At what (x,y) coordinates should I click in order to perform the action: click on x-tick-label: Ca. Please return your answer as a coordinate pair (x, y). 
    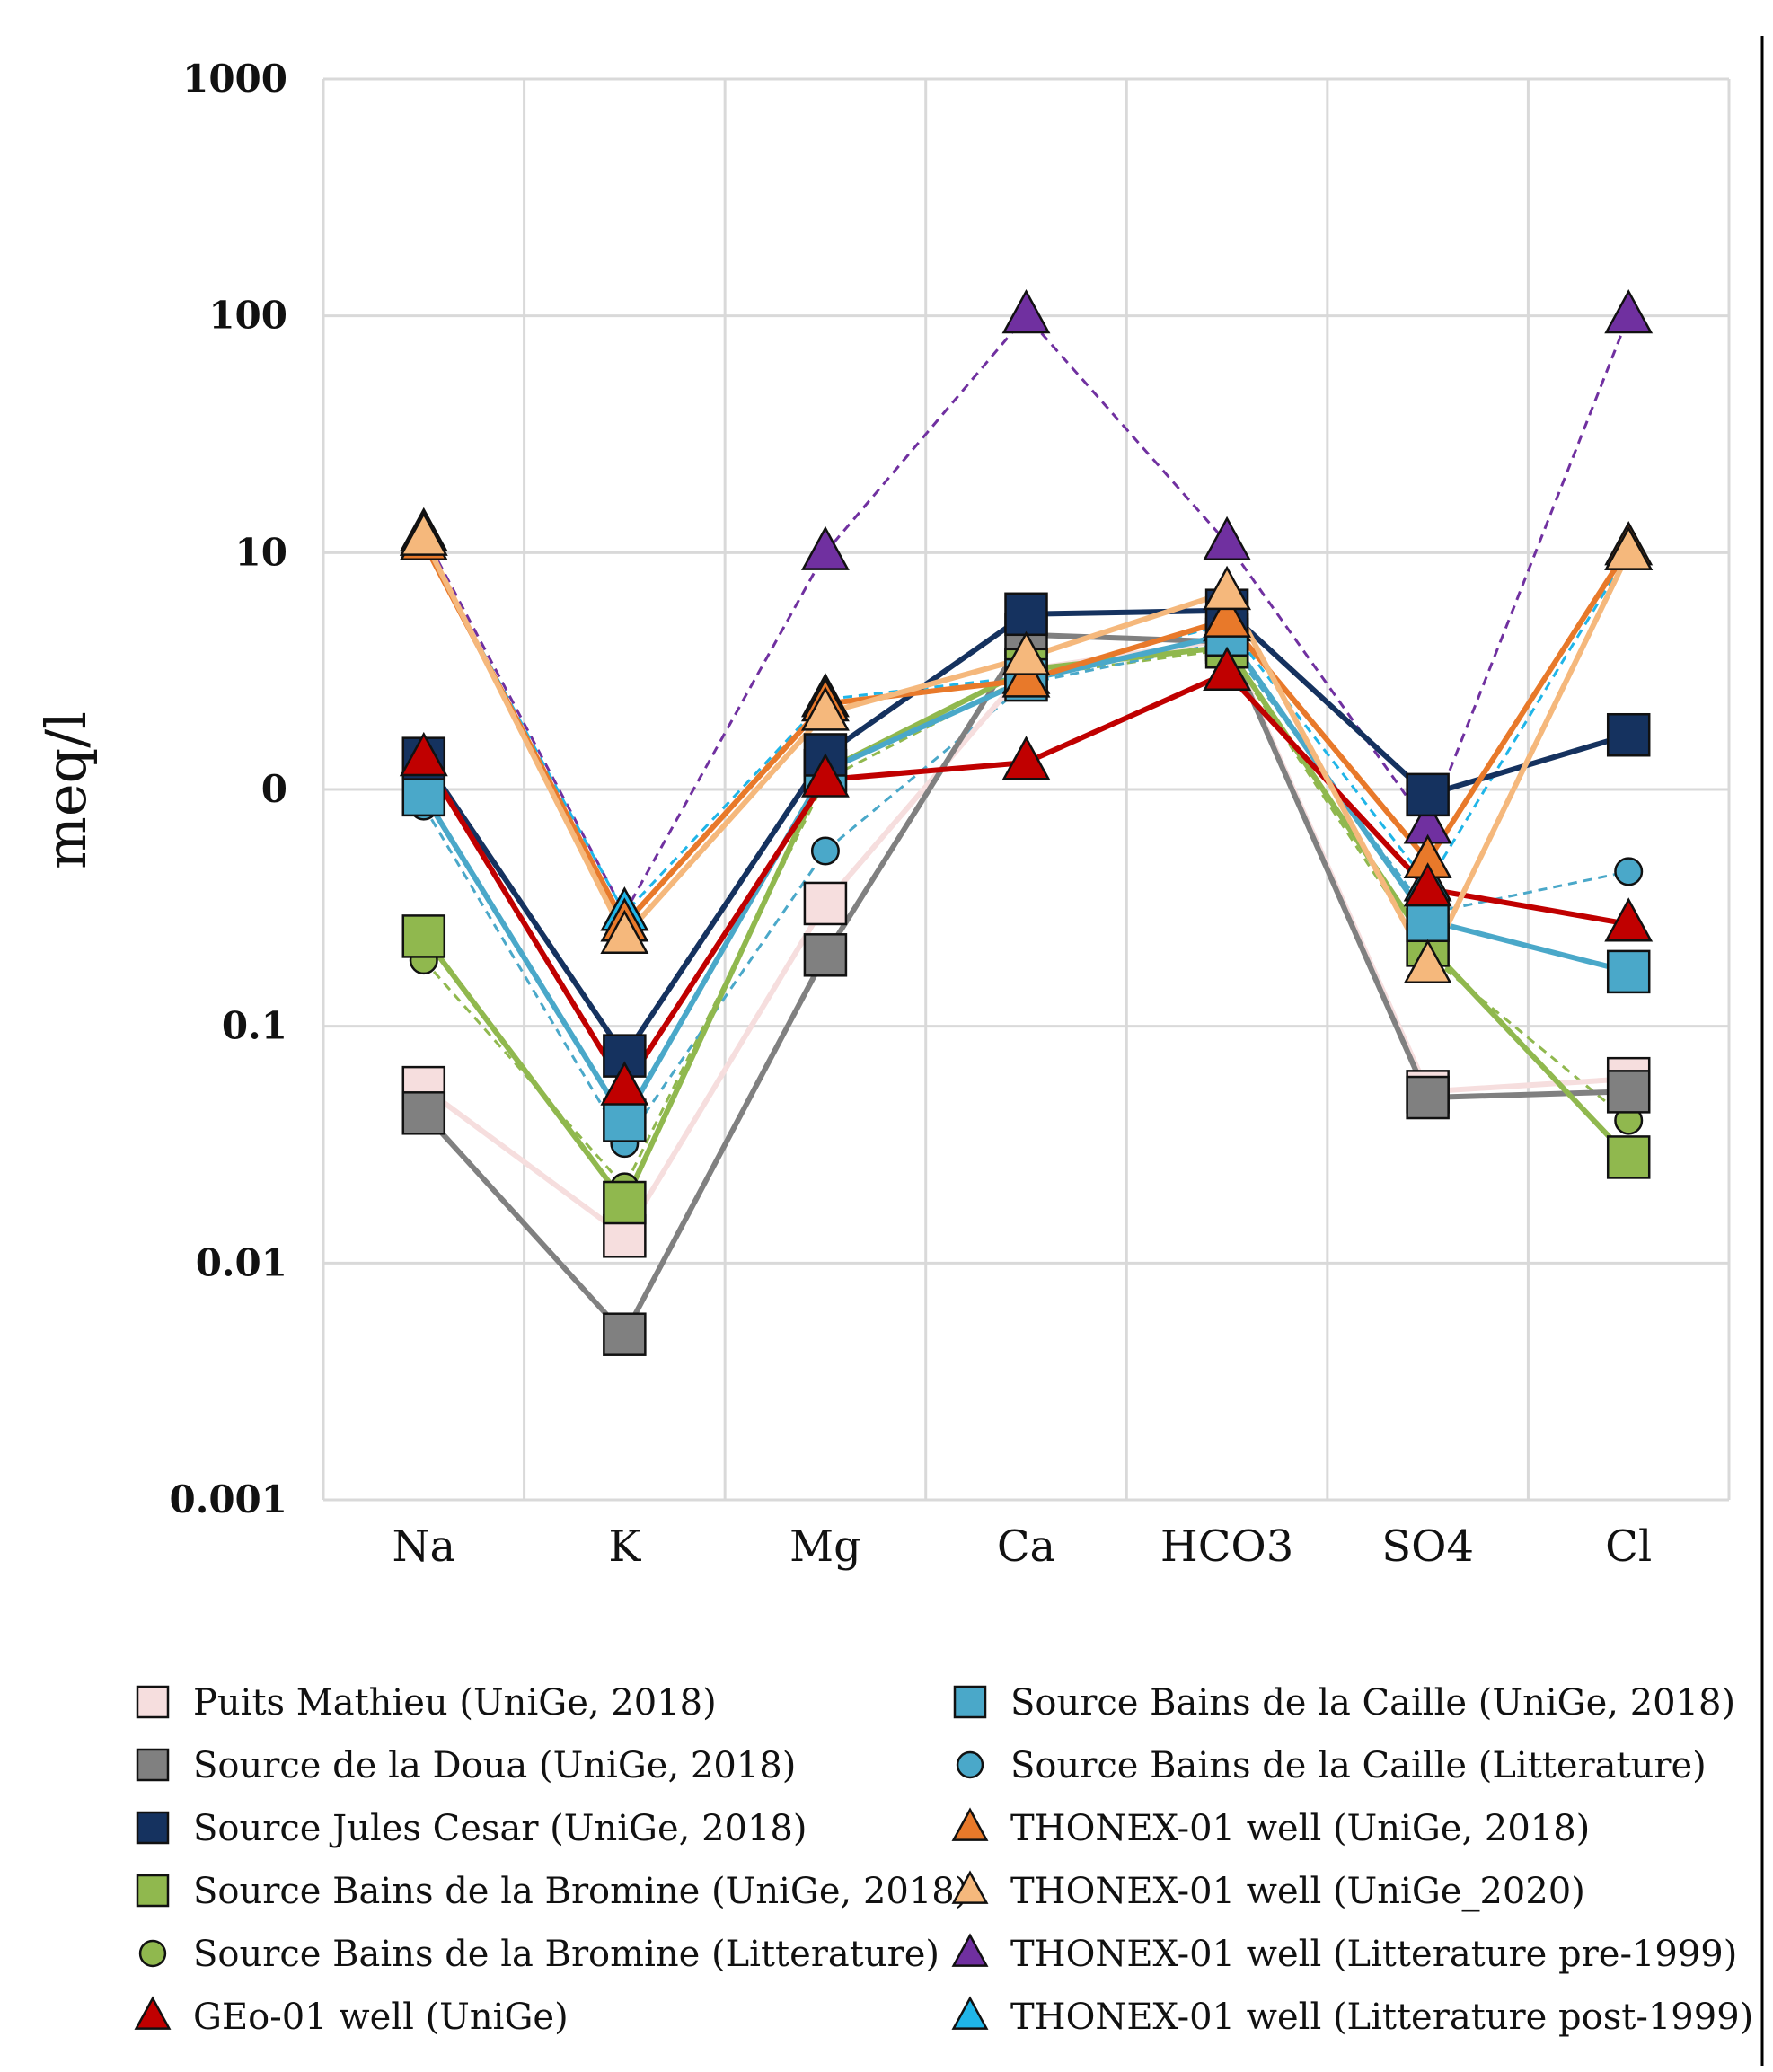
    Looking at the image, I should click on (1026, 1547).